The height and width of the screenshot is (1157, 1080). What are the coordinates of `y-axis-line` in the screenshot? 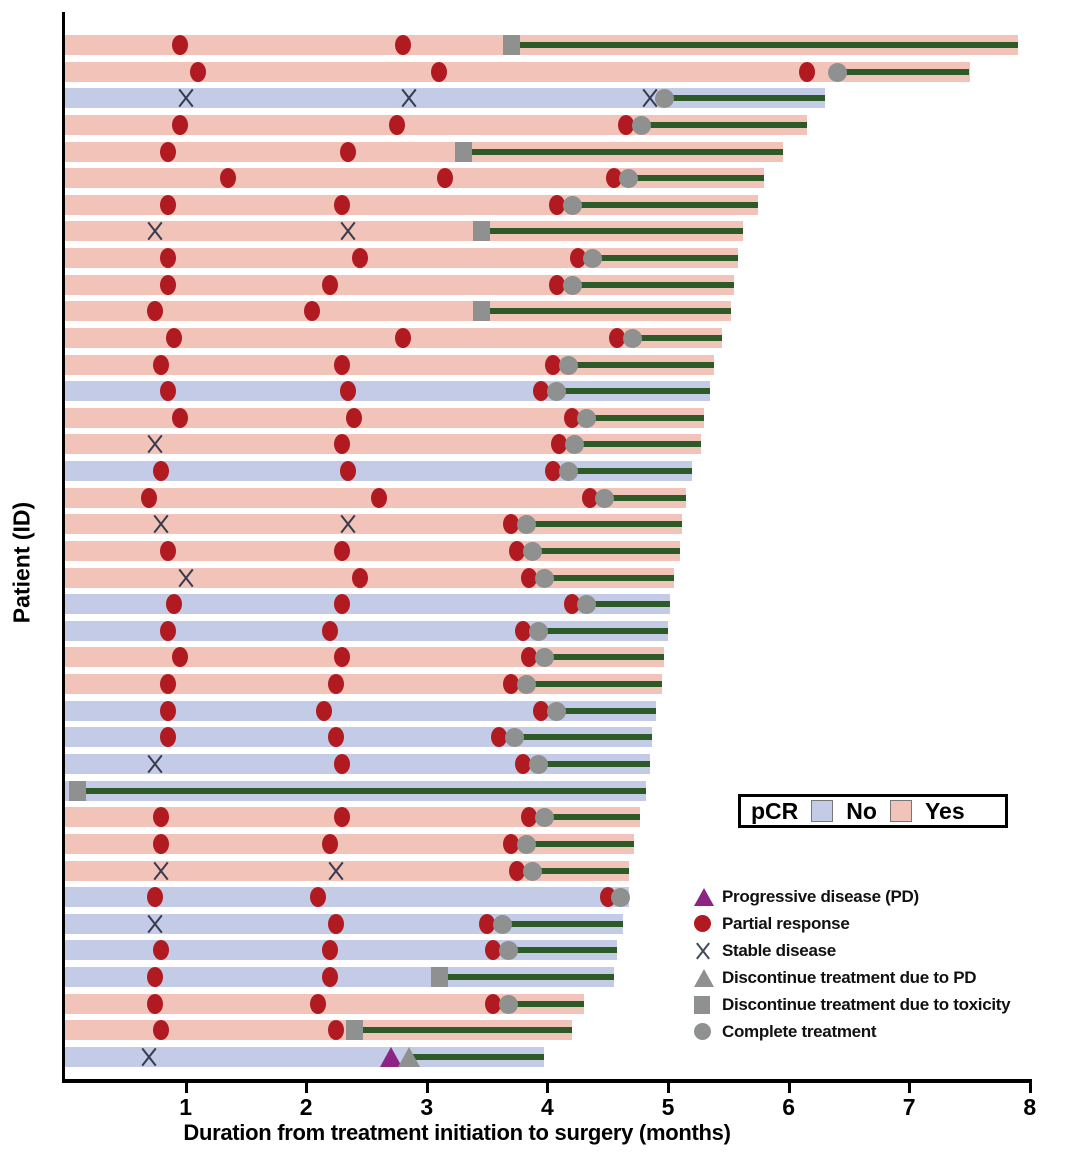 It's located at (63, 547).